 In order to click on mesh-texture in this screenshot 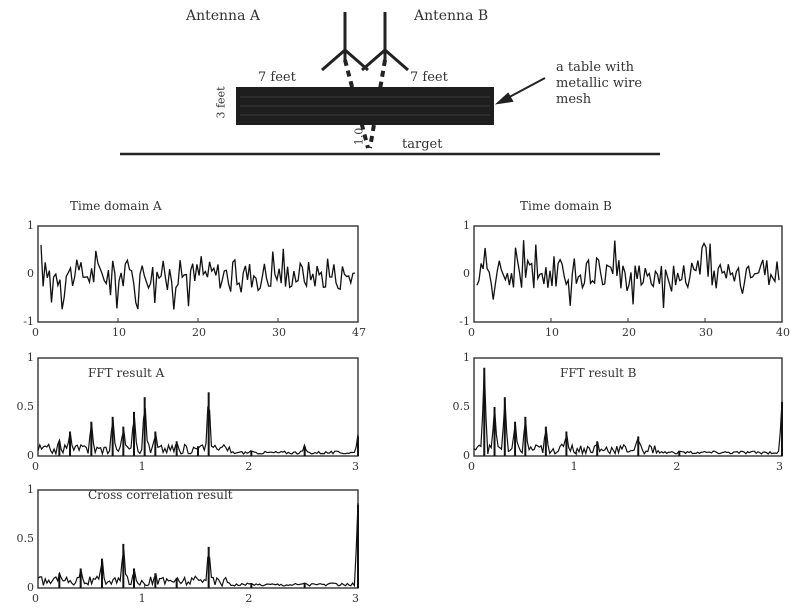, I will do `click(365, 106)`.